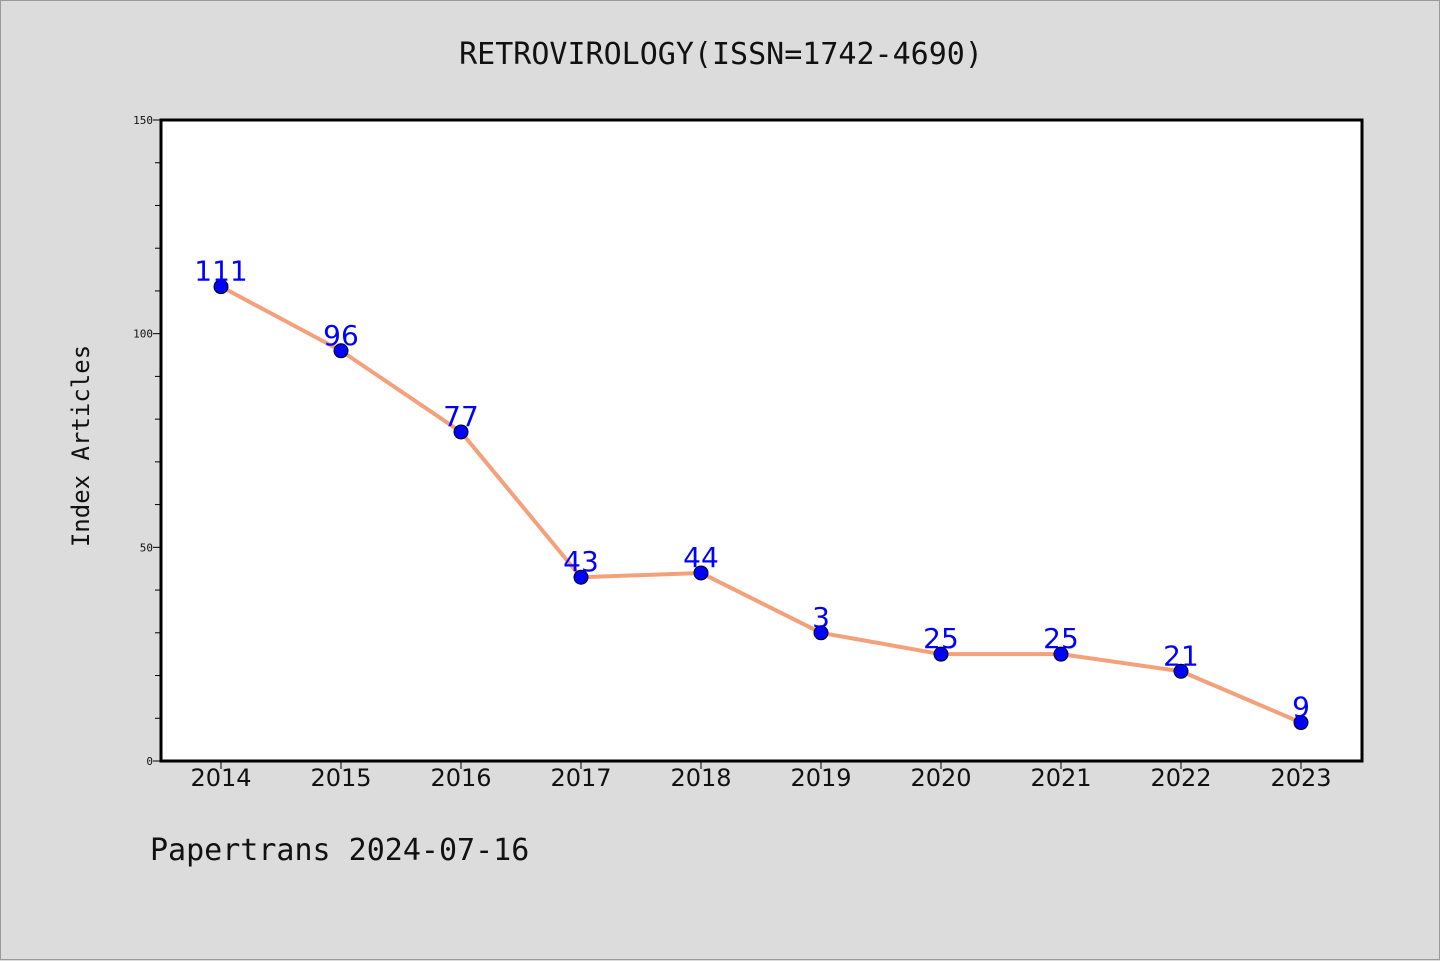  What do you see at coordinates (721, 54) in the screenshot?
I see `chart-title: RETROVIROLOGY(ISSN=1742-4690)` at bounding box center [721, 54].